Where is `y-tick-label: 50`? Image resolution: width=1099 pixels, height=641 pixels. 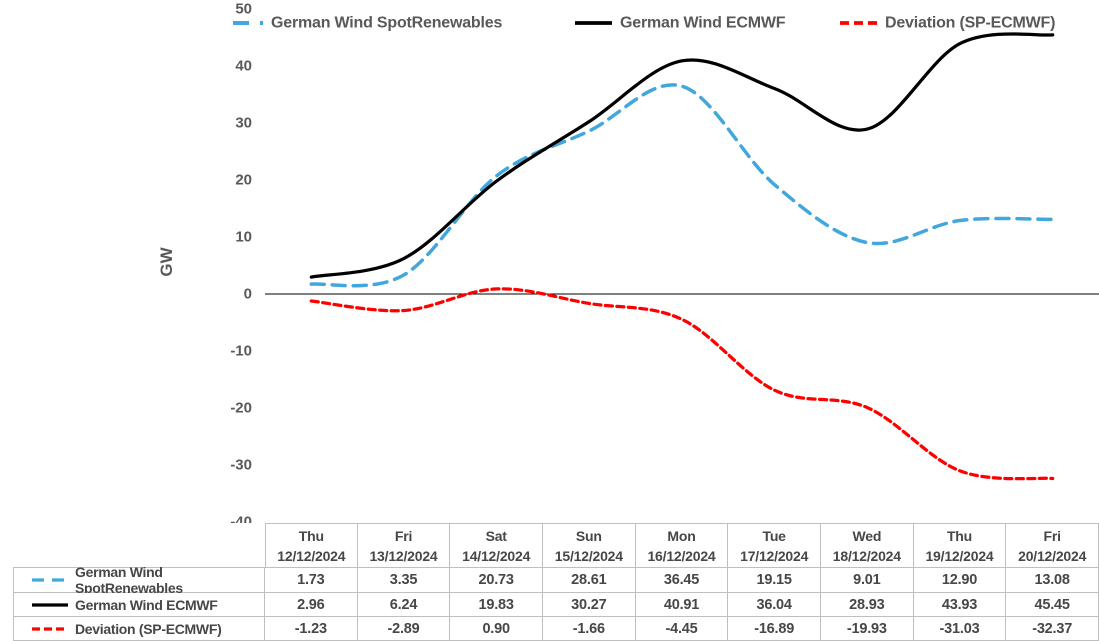
y-tick-label: 50 is located at coordinates (243, 9).